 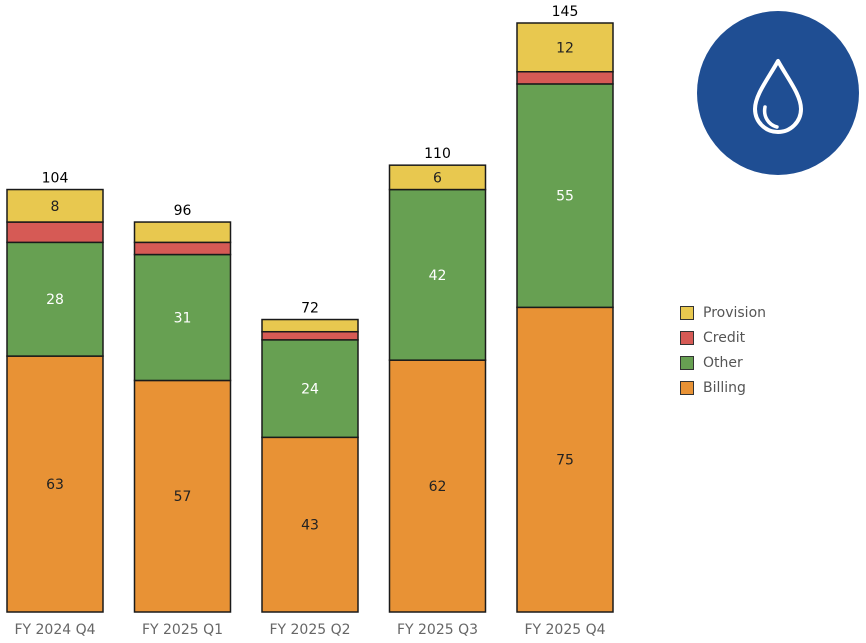 I want to click on water-drop-highlight, so click(x=770, y=117).